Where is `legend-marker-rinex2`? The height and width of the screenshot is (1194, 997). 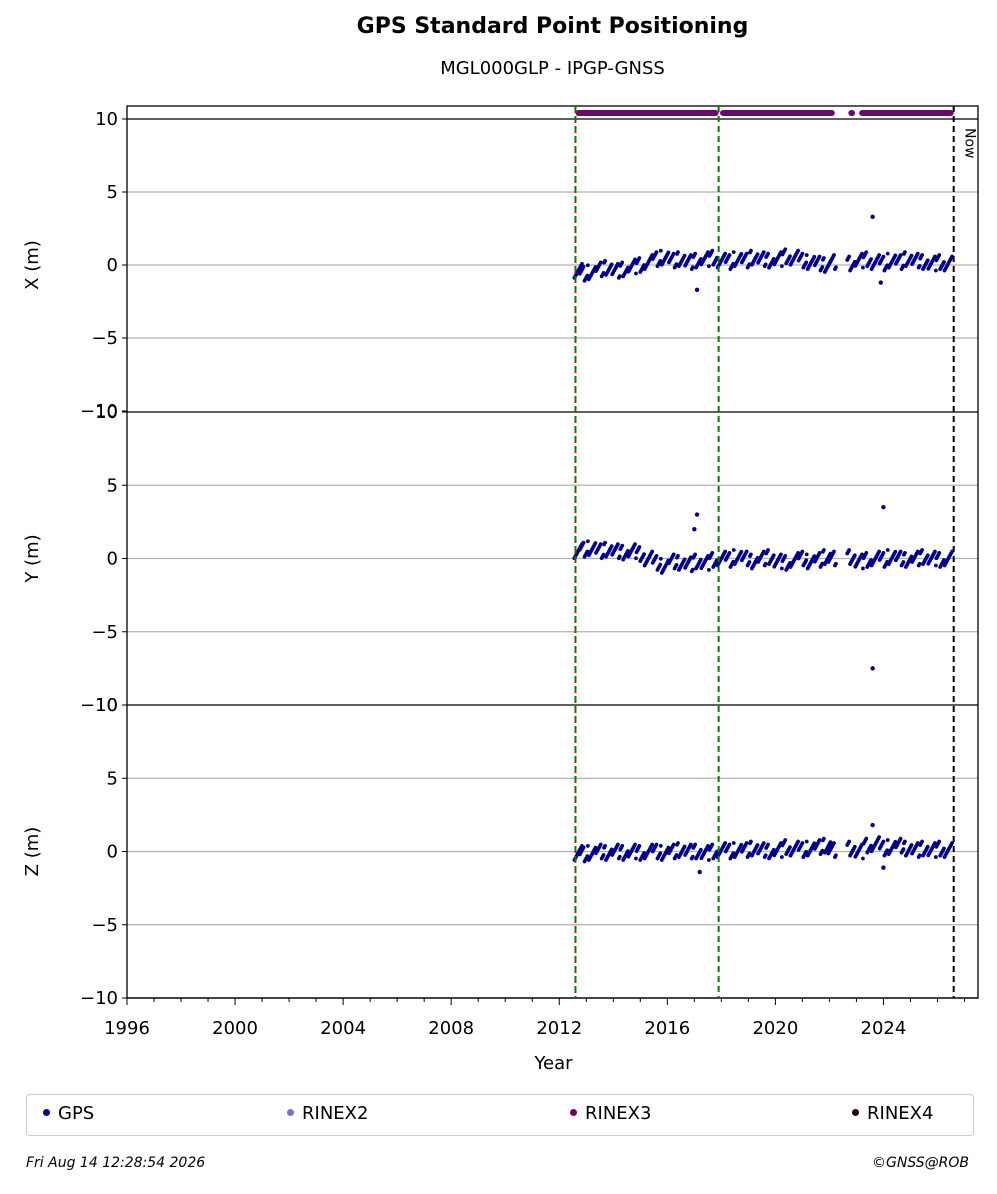
legend-marker-rinex2 is located at coordinates (290, 1112).